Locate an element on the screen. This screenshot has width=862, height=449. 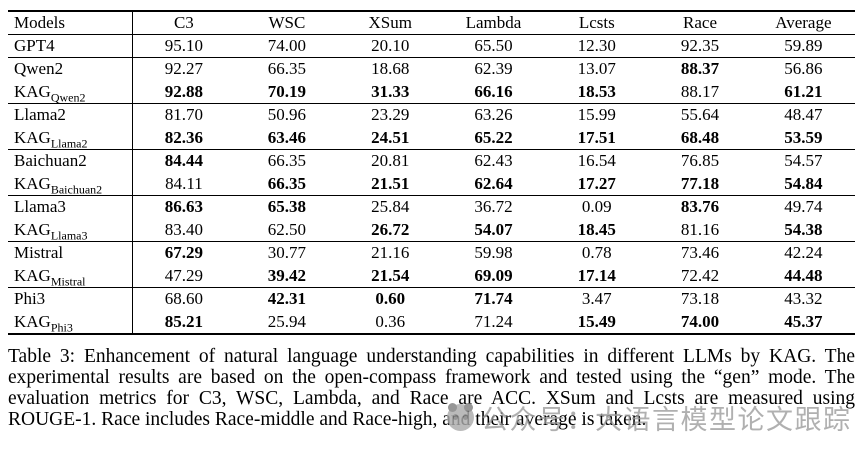
score-cell: 0.60 is located at coordinates (390, 299).